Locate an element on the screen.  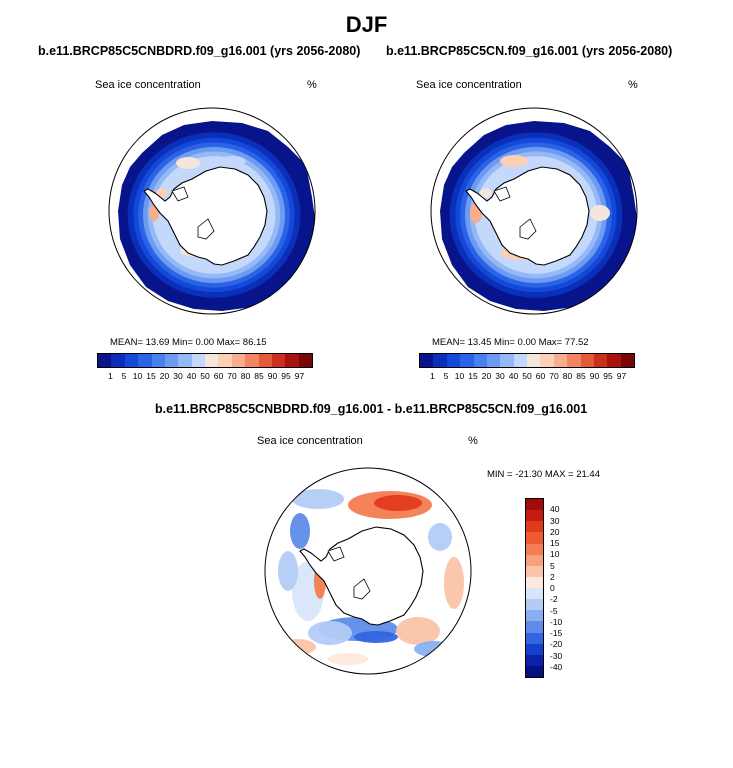
diff-colorbar-tick-label: -5 is located at coordinates (554, 610).